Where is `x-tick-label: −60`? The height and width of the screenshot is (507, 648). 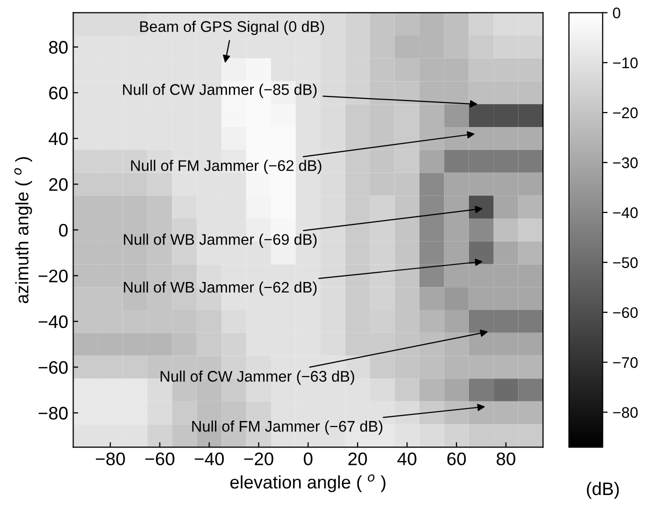 x-tick-label: −60 is located at coordinates (159, 459).